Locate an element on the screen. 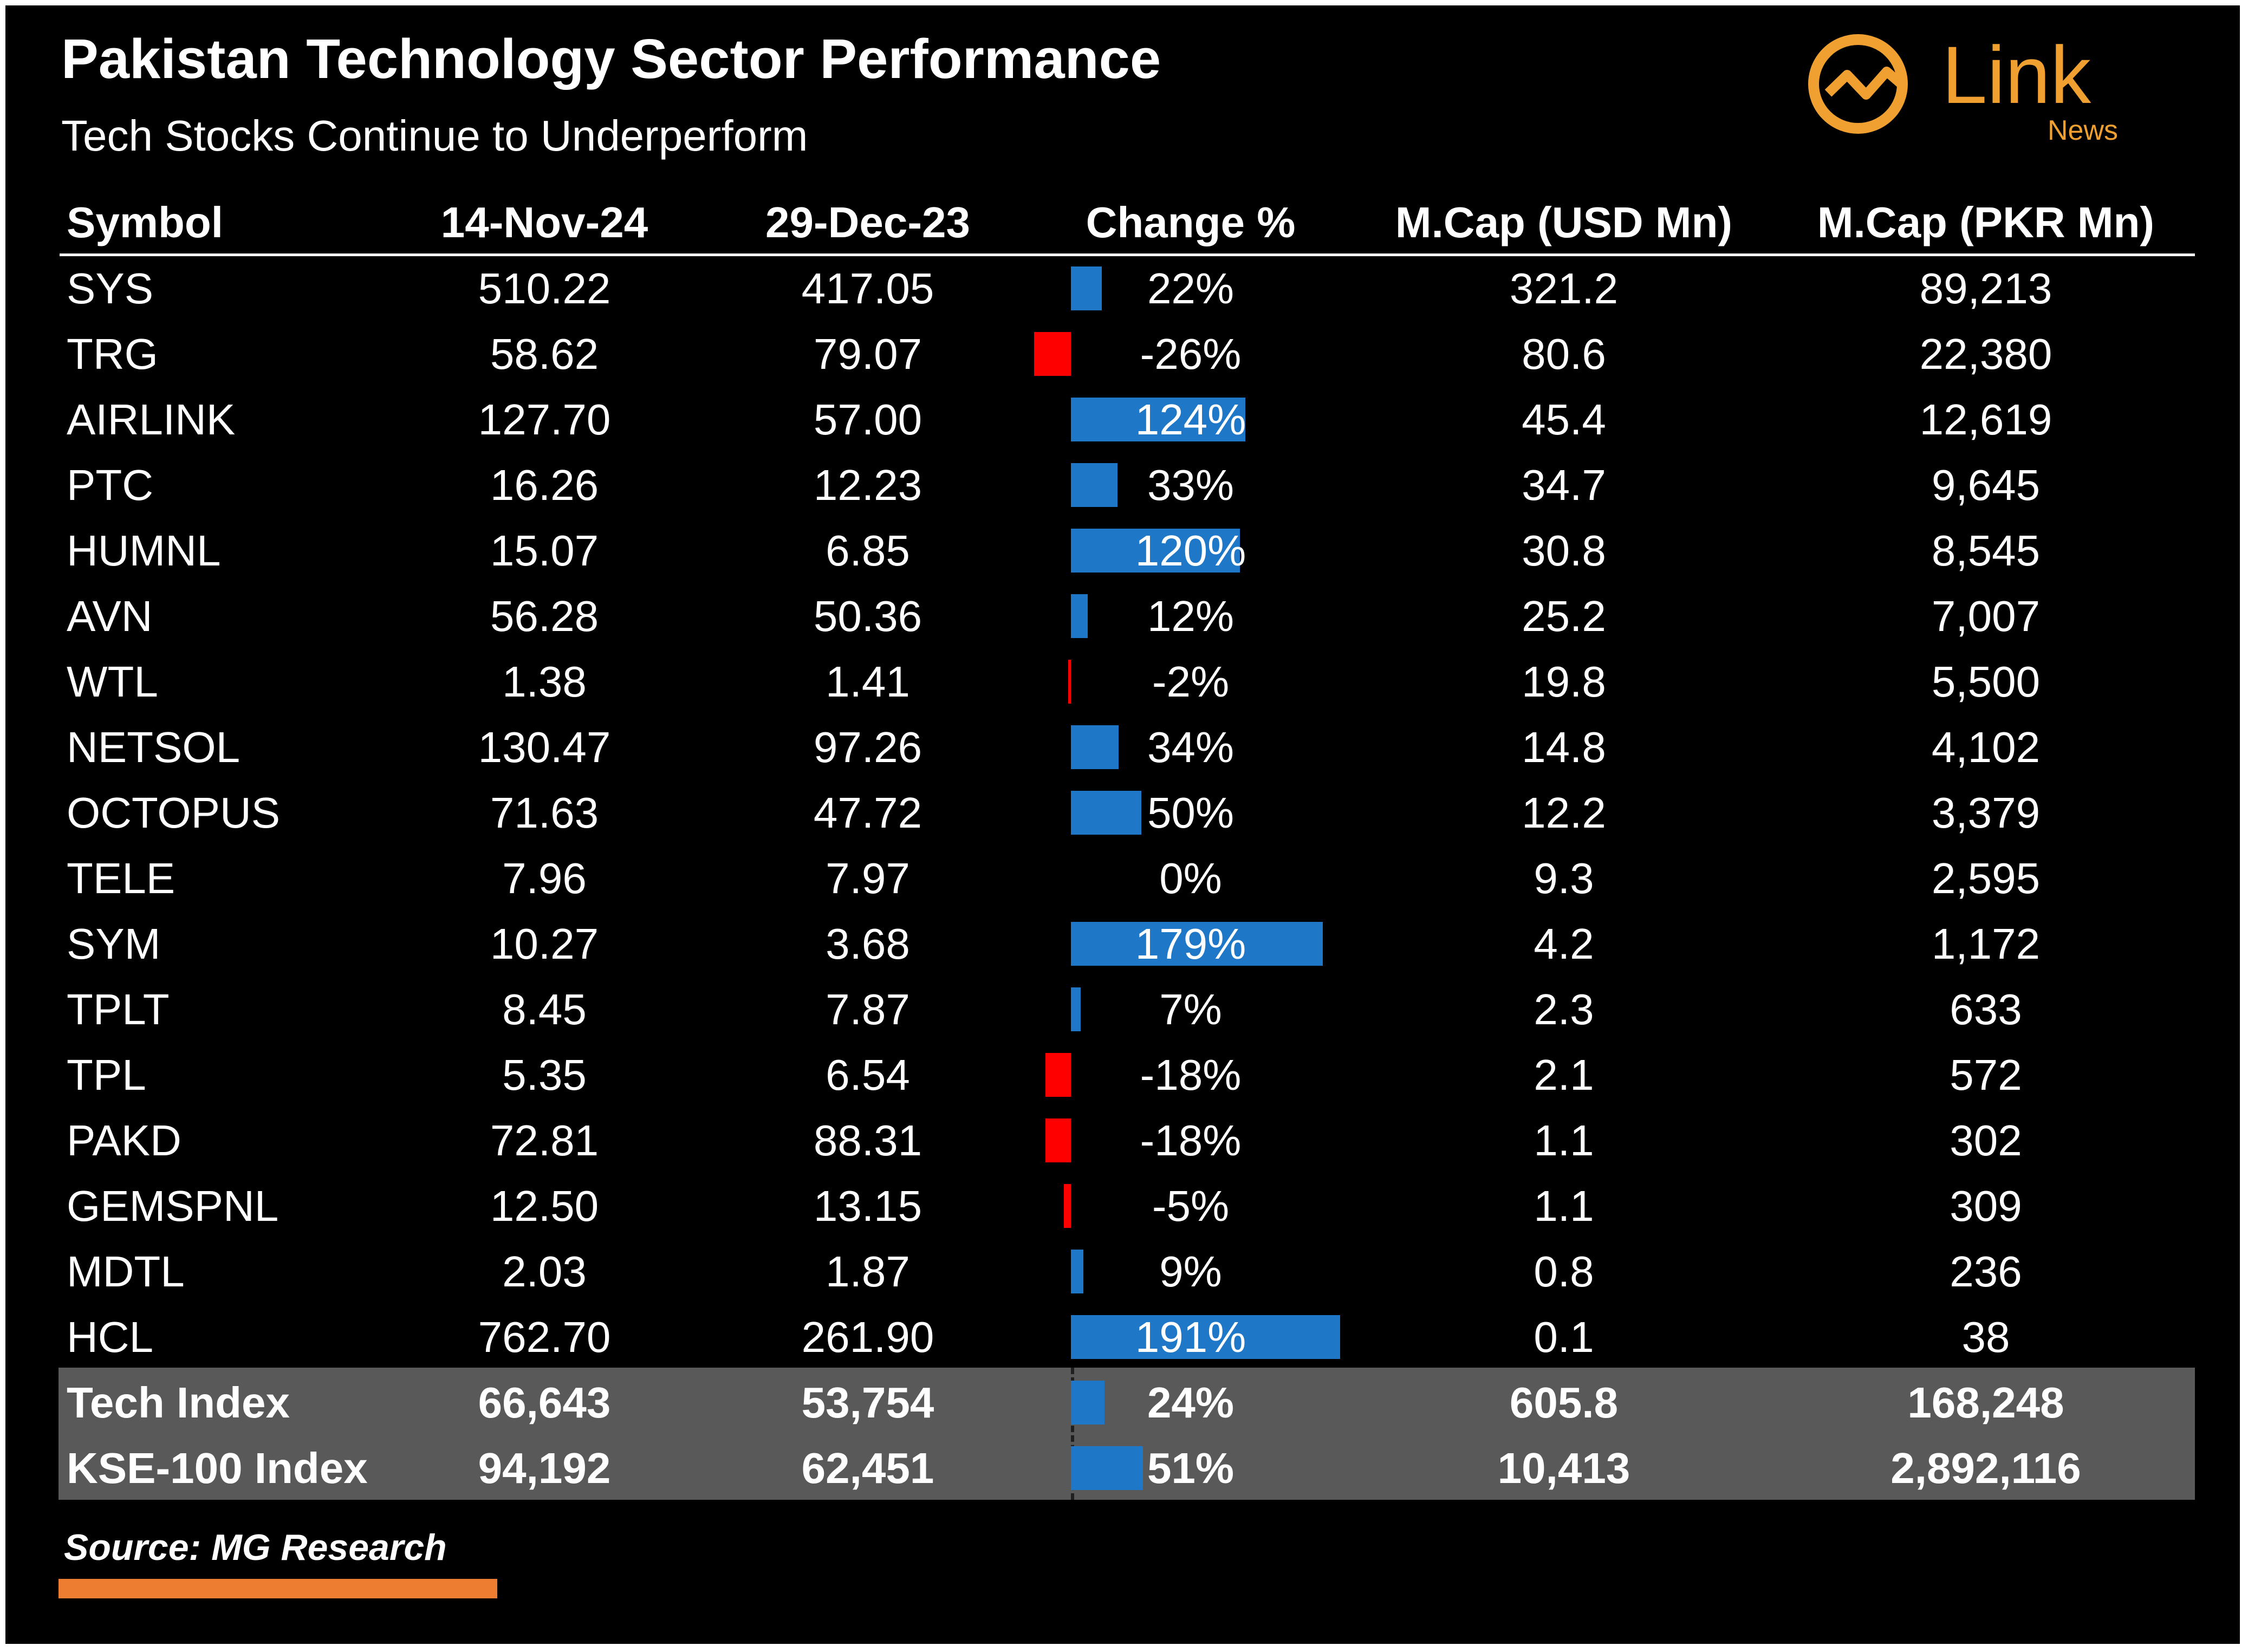  cell-symbol: TRG is located at coordinates (112, 354).